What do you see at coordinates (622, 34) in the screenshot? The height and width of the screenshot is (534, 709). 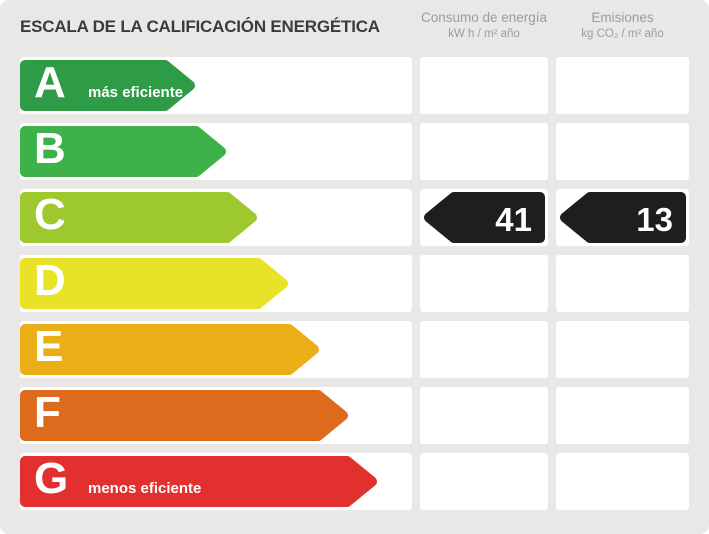 I see `emissions-units: kg CO₂ / m² año` at bounding box center [622, 34].